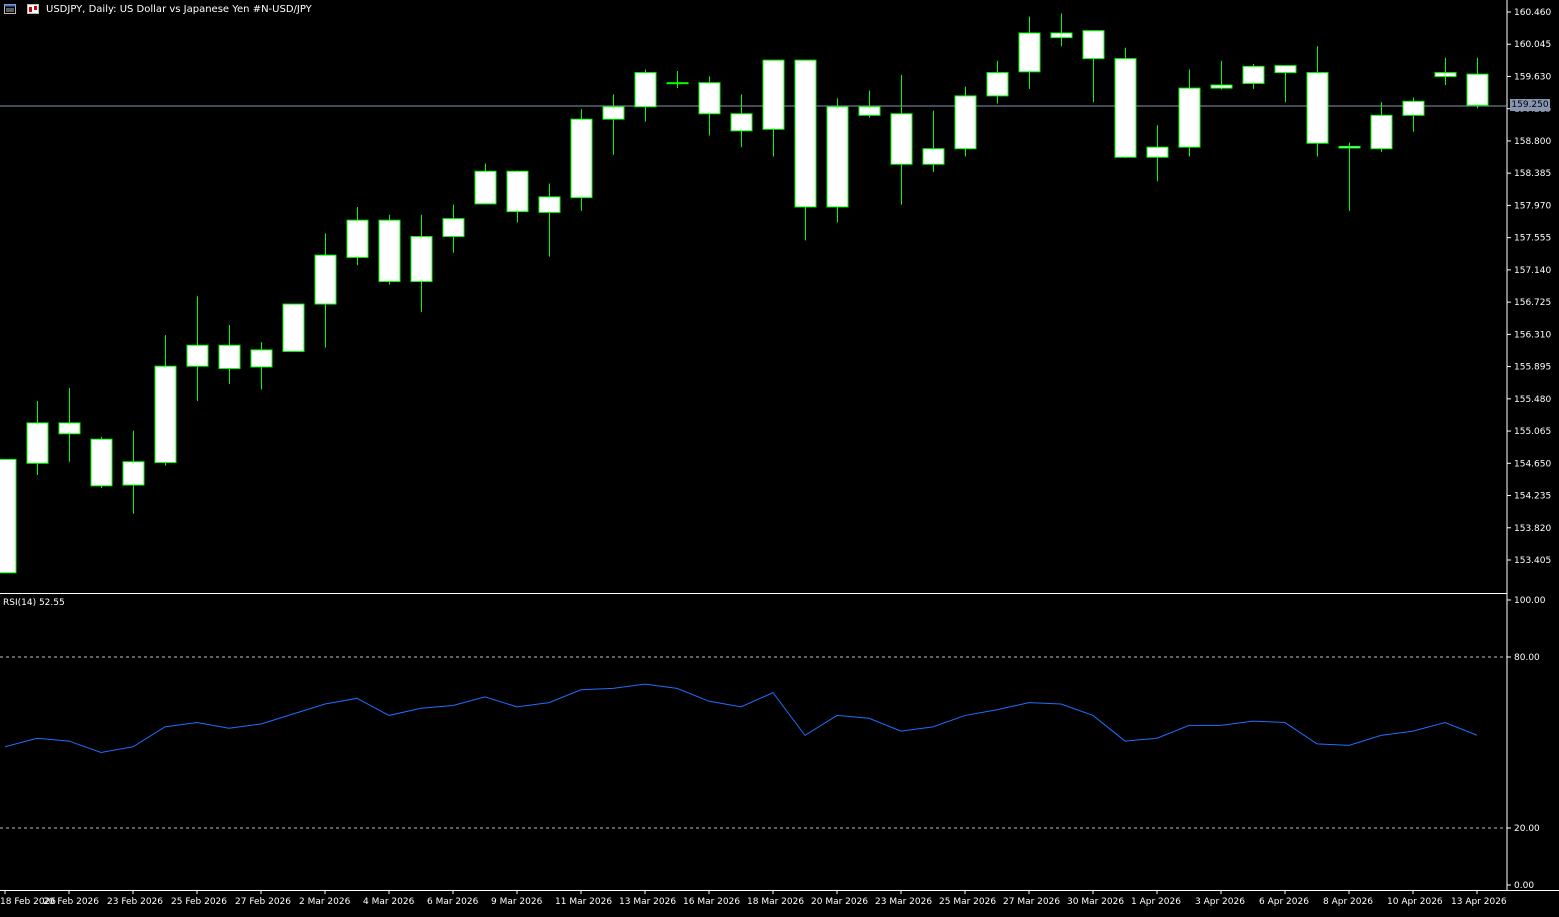 This screenshot has height=917, width=1559. What do you see at coordinates (1532, 464) in the screenshot?
I see `price-tick-label: 154.650` at bounding box center [1532, 464].